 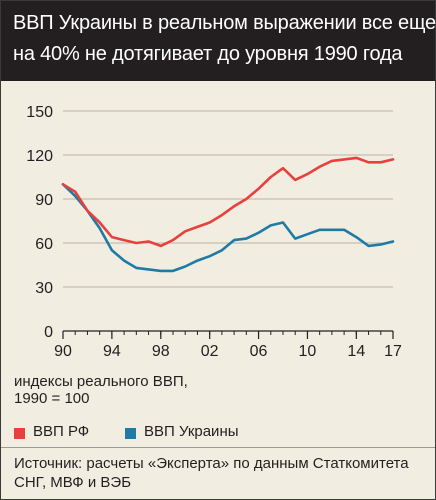 I want to click on x-tick-label-94: 94, so click(x=112, y=351).